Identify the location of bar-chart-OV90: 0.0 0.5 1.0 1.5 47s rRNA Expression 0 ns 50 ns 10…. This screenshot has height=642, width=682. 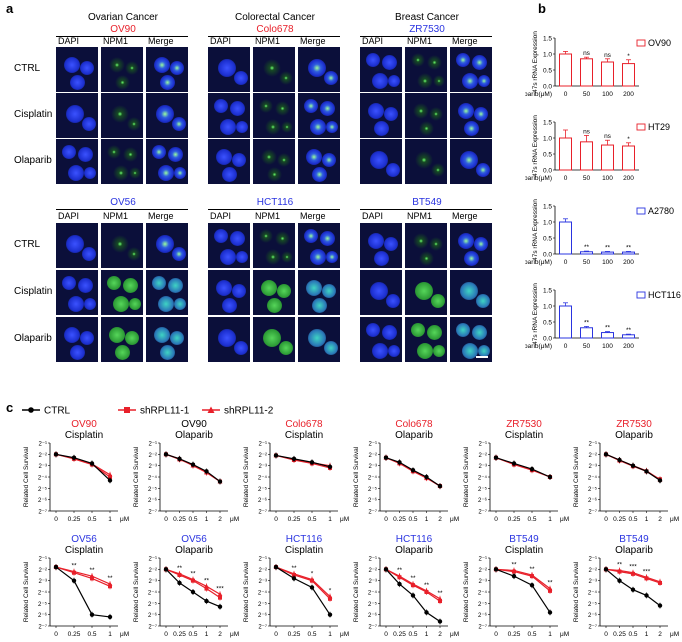
(598, 64).